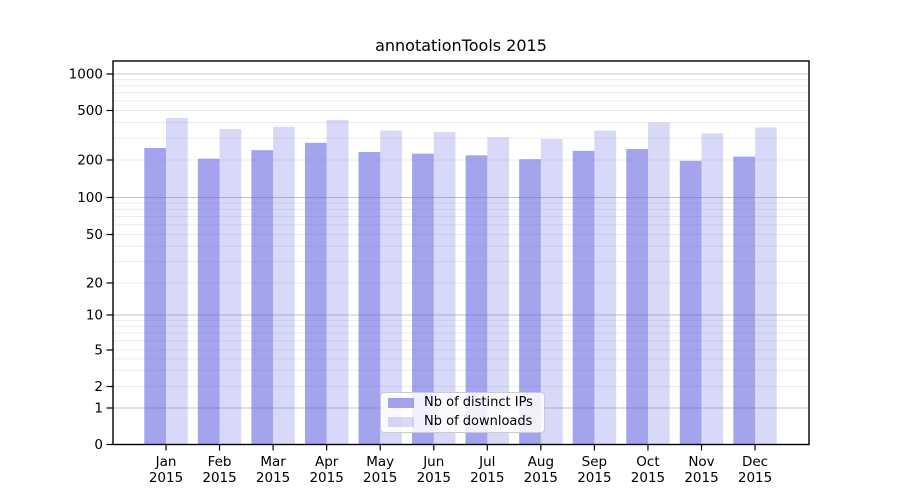 The width and height of the screenshot is (900, 500). What do you see at coordinates (478, 421) in the screenshot?
I see `legend-label-downloads: Nb of downloads` at bounding box center [478, 421].